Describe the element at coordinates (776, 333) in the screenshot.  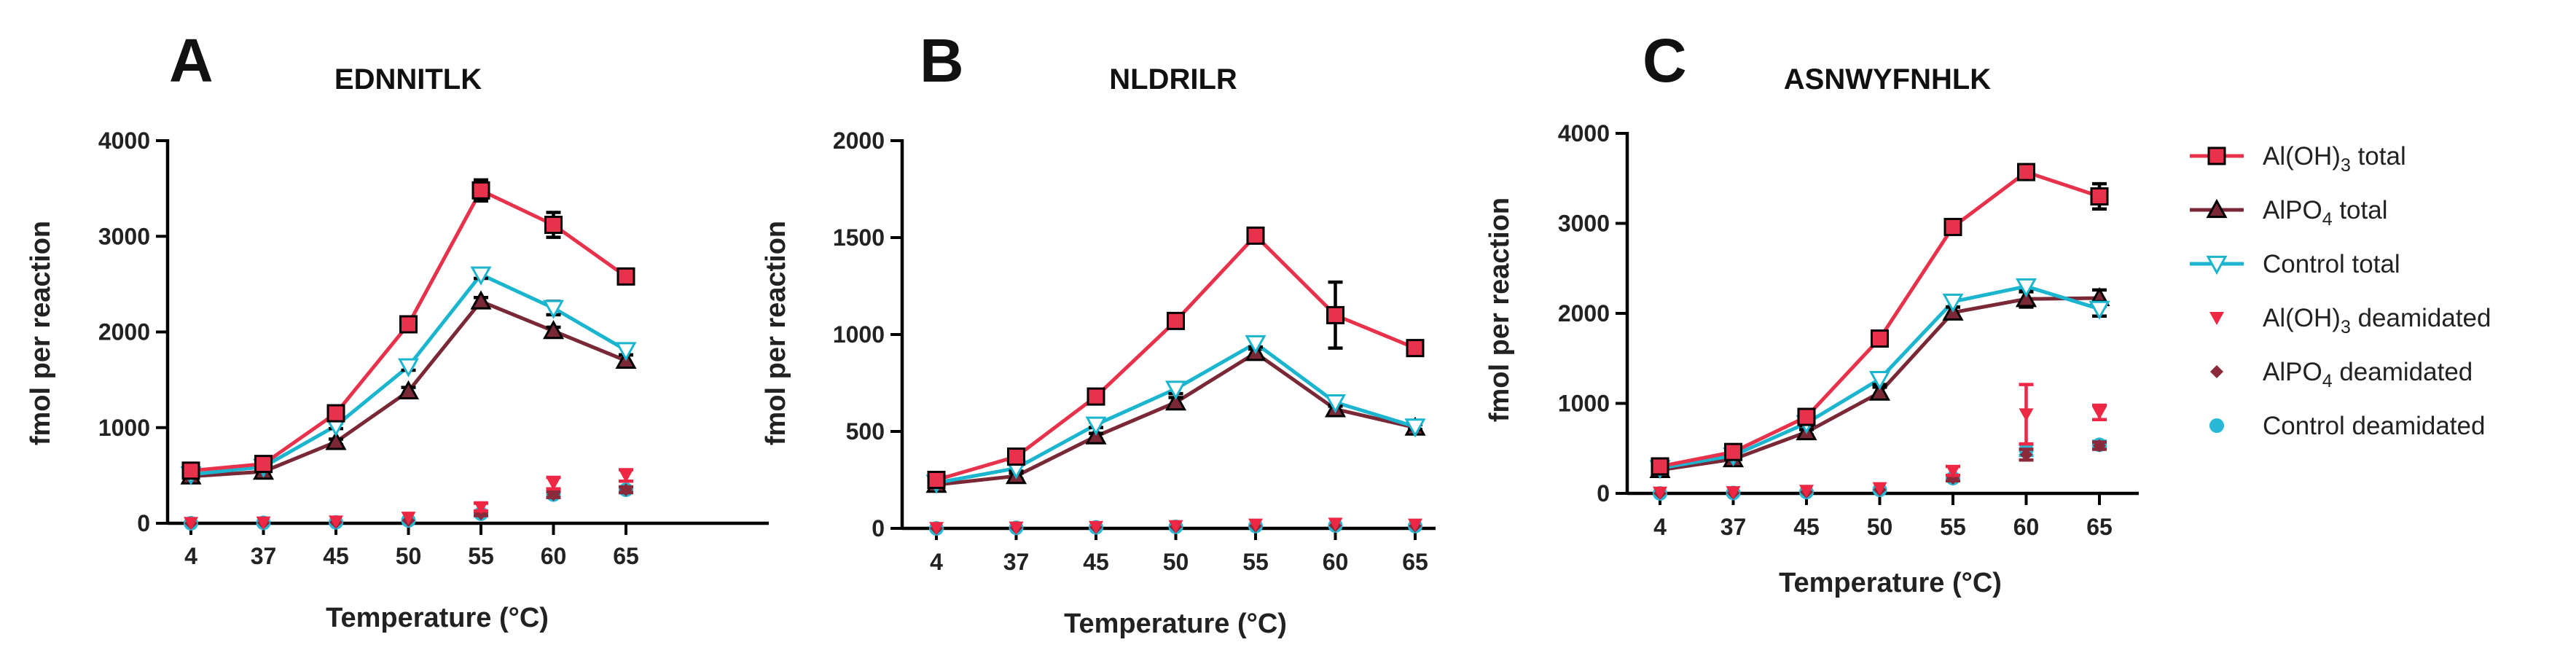
I see `panel-b-ylabel: fmol per reaction` at that location.